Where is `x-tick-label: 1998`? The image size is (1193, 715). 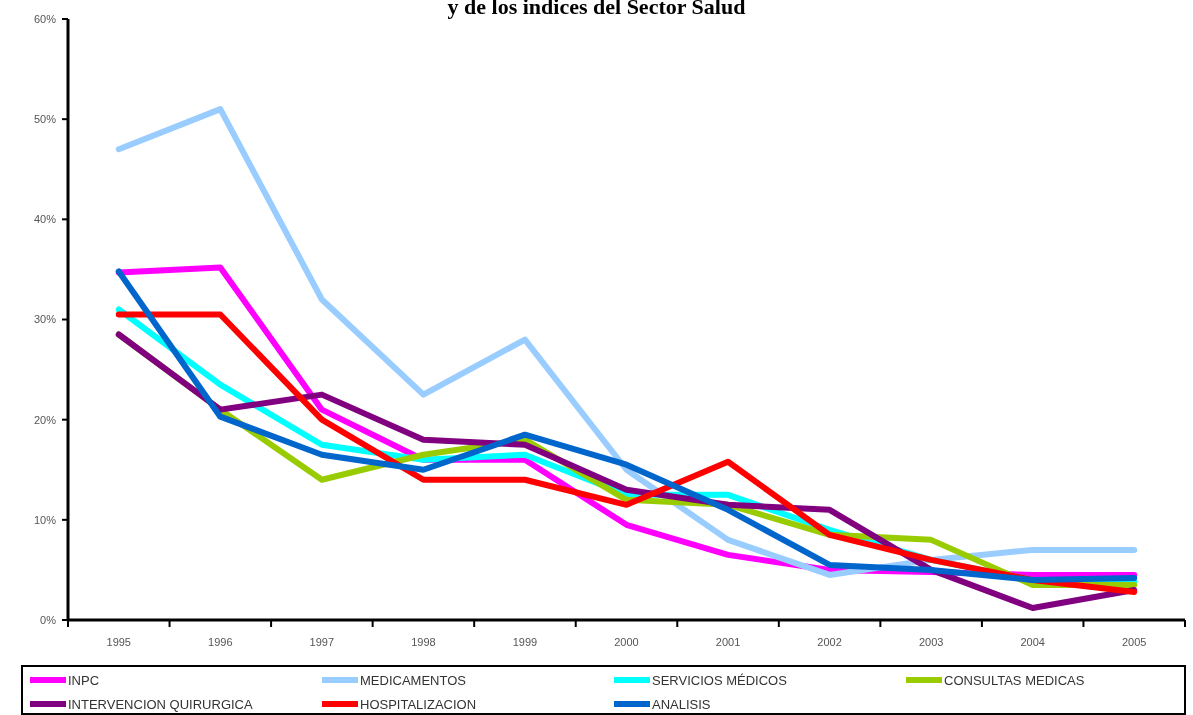 x-tick-label: 1998 is located at coordinates (423, 642).